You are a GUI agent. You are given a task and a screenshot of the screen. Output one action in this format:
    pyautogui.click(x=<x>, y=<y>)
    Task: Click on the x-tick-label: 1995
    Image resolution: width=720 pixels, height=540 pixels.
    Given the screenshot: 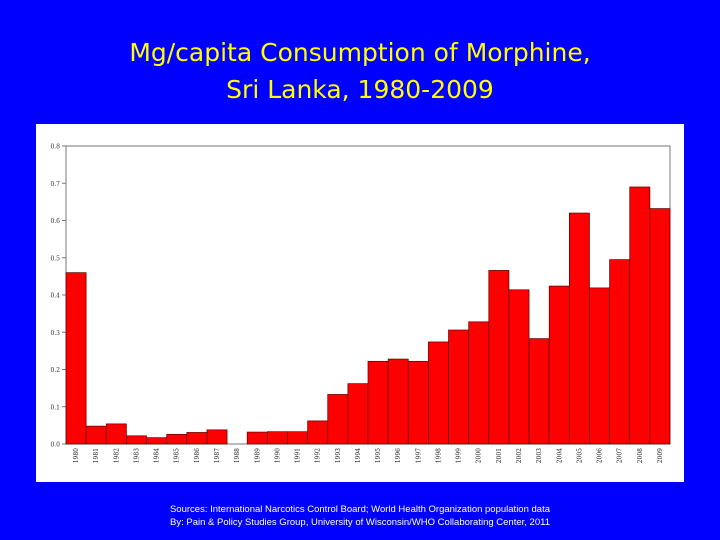 What is the action you would take?
    pyautogui.click(x=378, y=455)
    